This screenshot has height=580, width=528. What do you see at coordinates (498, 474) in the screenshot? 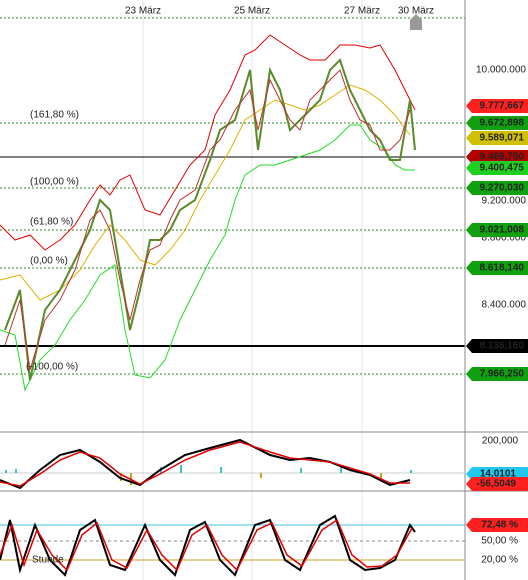
I see `macd-tag: 14,0101` at bounding box center [498, 474].